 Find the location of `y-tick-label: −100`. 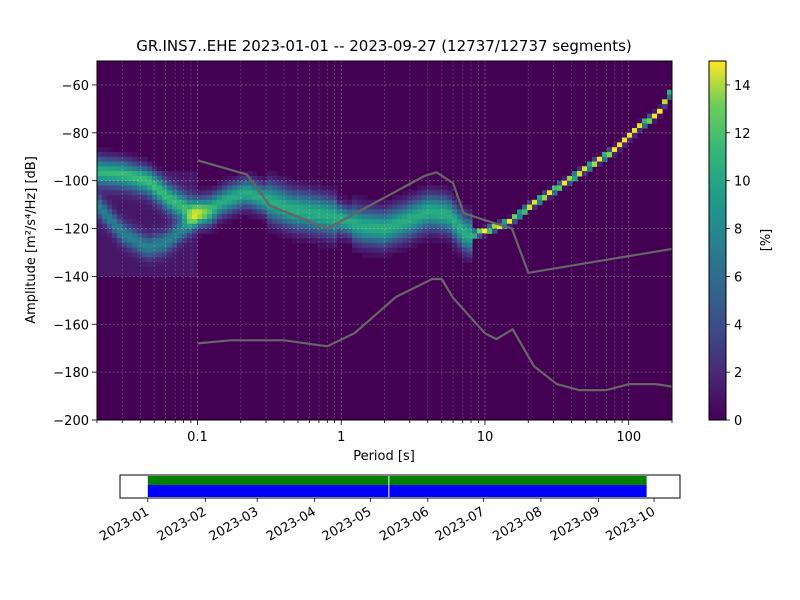

y-tick-label: −100 is located at coordinates (71, 182).